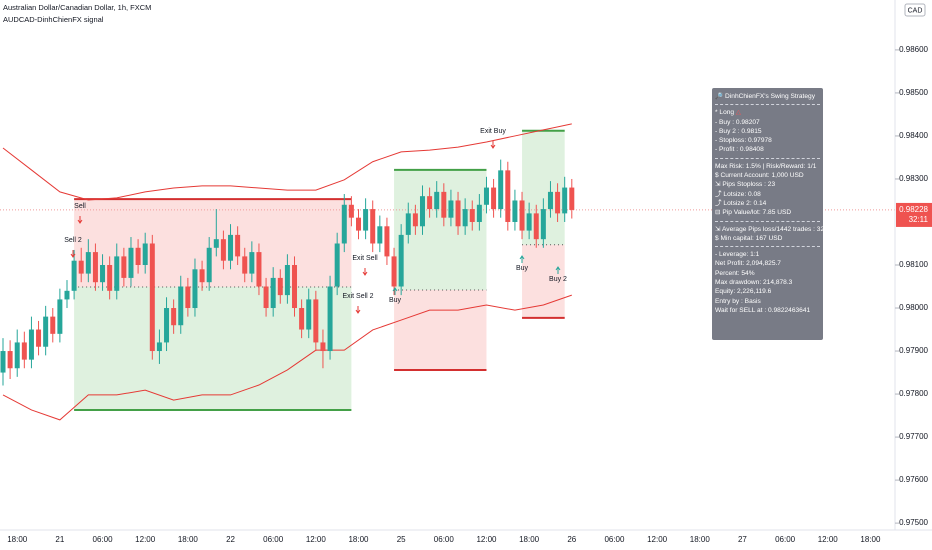 Image resolution: width=932 pixels, height=550 pixels. What do you see at coordinates (913, 178) in the screenshot?
I see `y-tick-label: 0.98300` at bounding box center [913, 178].